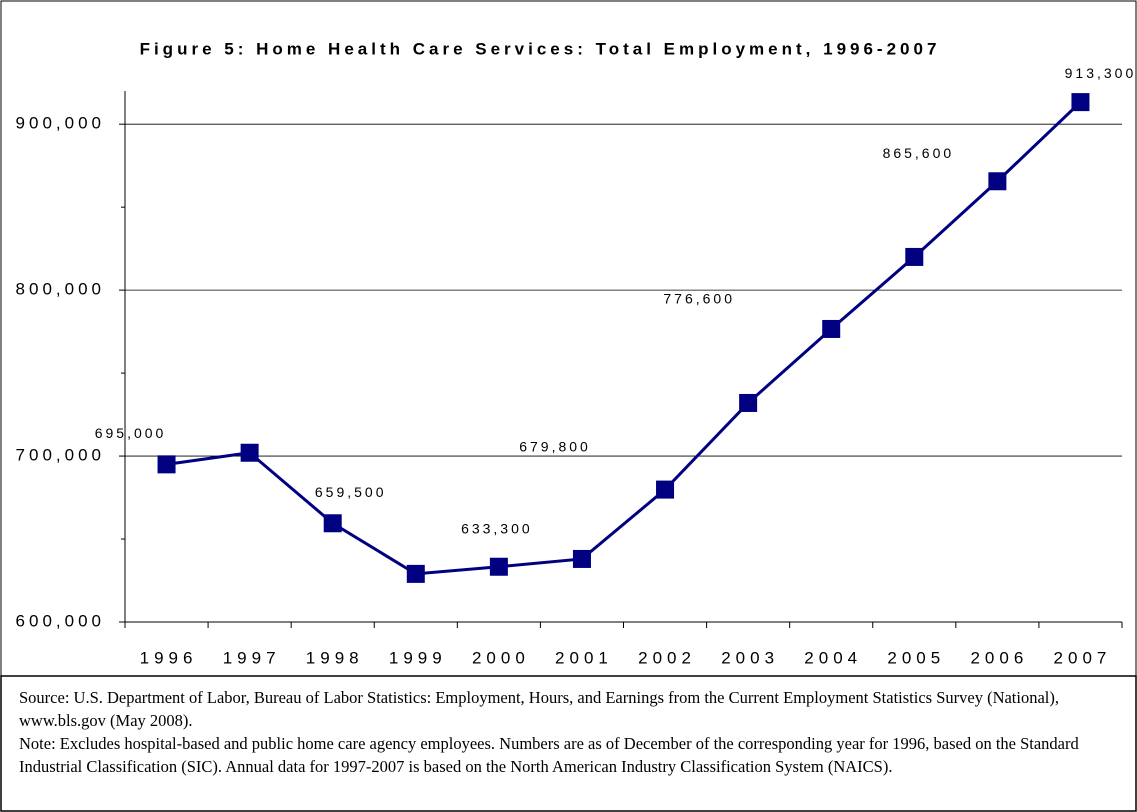  What do you see at coordinates (60, 123) in the screenshot?
I see `y-tick-label: 900,000` at bounding box center [60, 123].